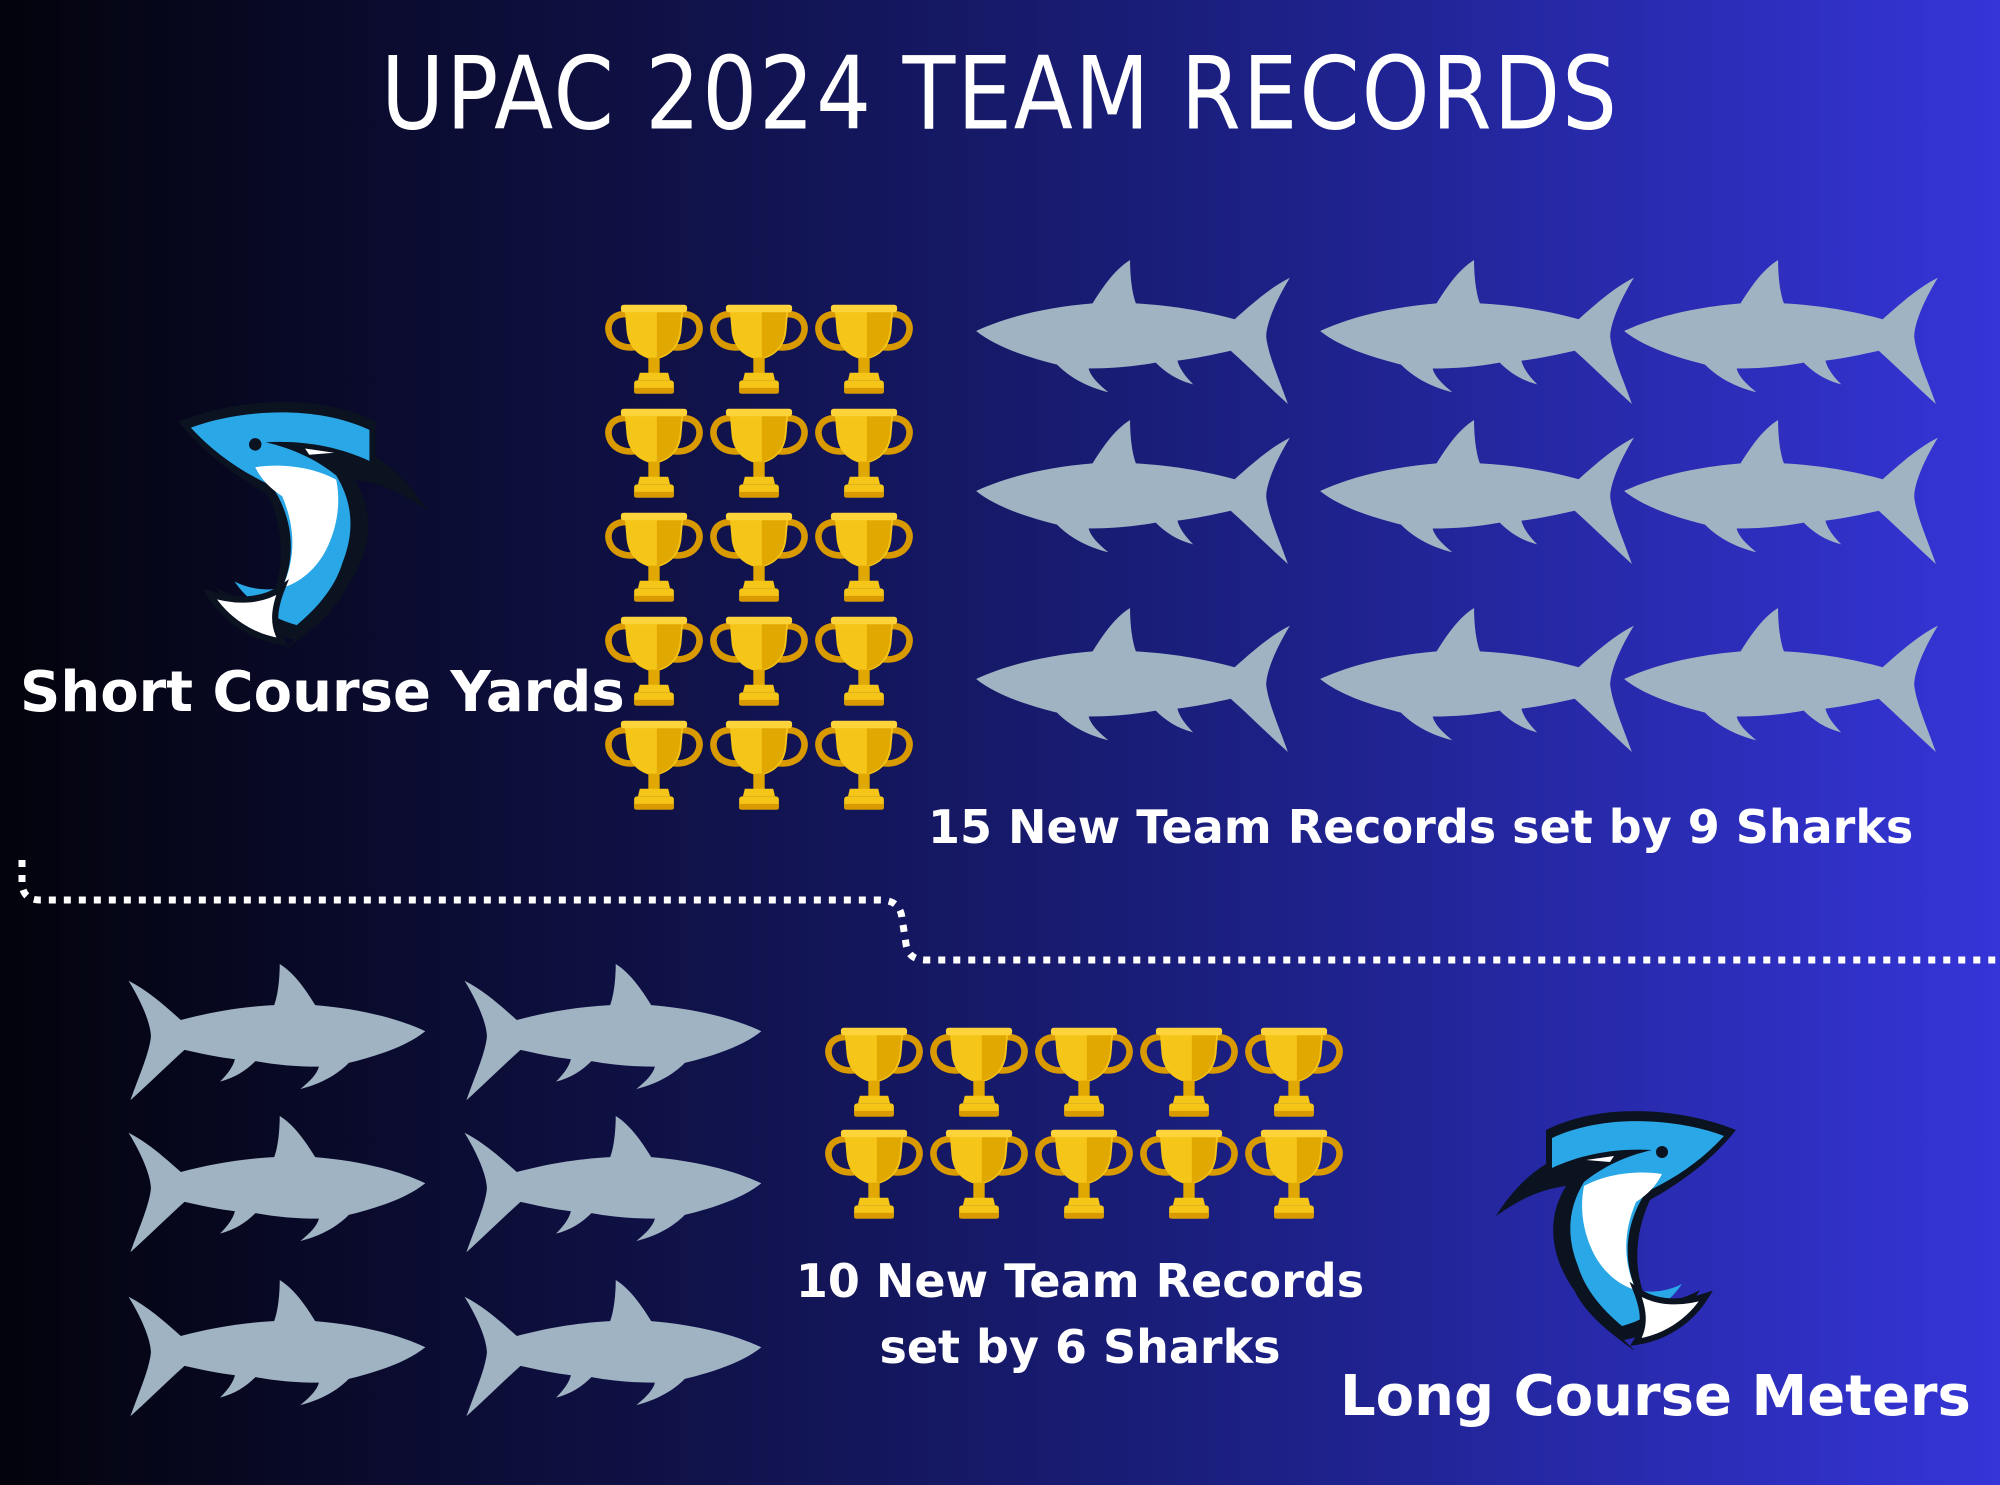 This screenshot has width=2000, height=1485. I want to click on long-course-trophy-grid, so click(1083, 1123).